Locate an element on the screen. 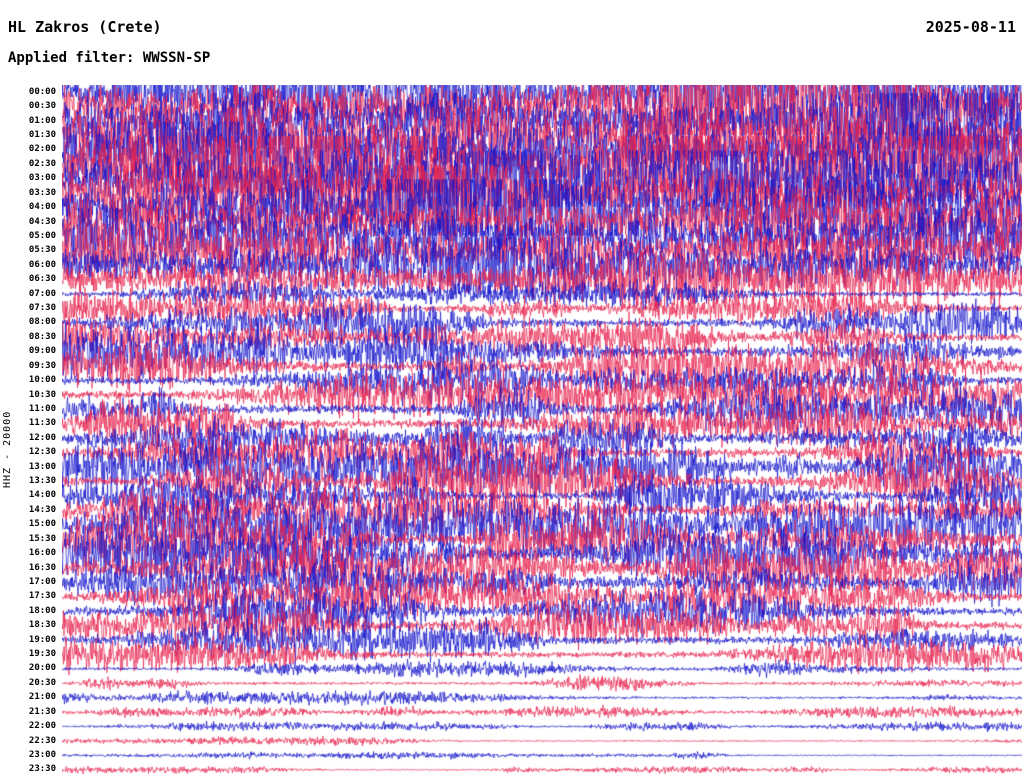 Image resolution: width=1024 pixels, height=780 pixels. time-label: 14:30 is located at coordinates (42, 509).